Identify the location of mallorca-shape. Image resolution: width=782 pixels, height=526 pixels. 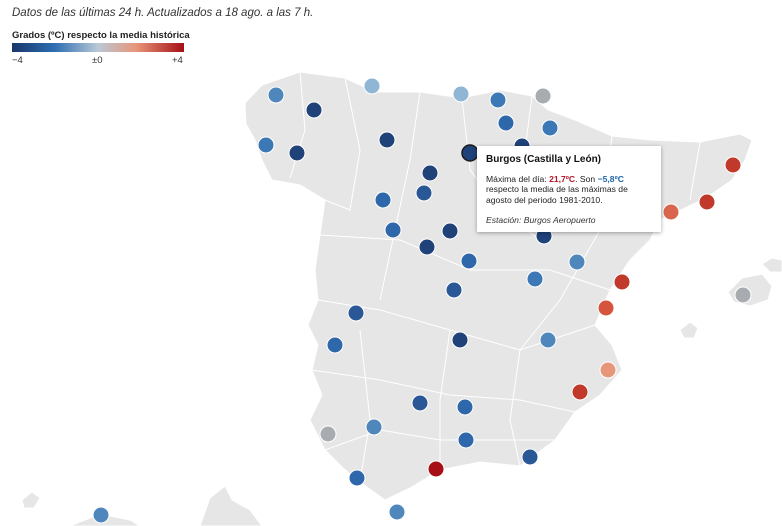
(750, 290).